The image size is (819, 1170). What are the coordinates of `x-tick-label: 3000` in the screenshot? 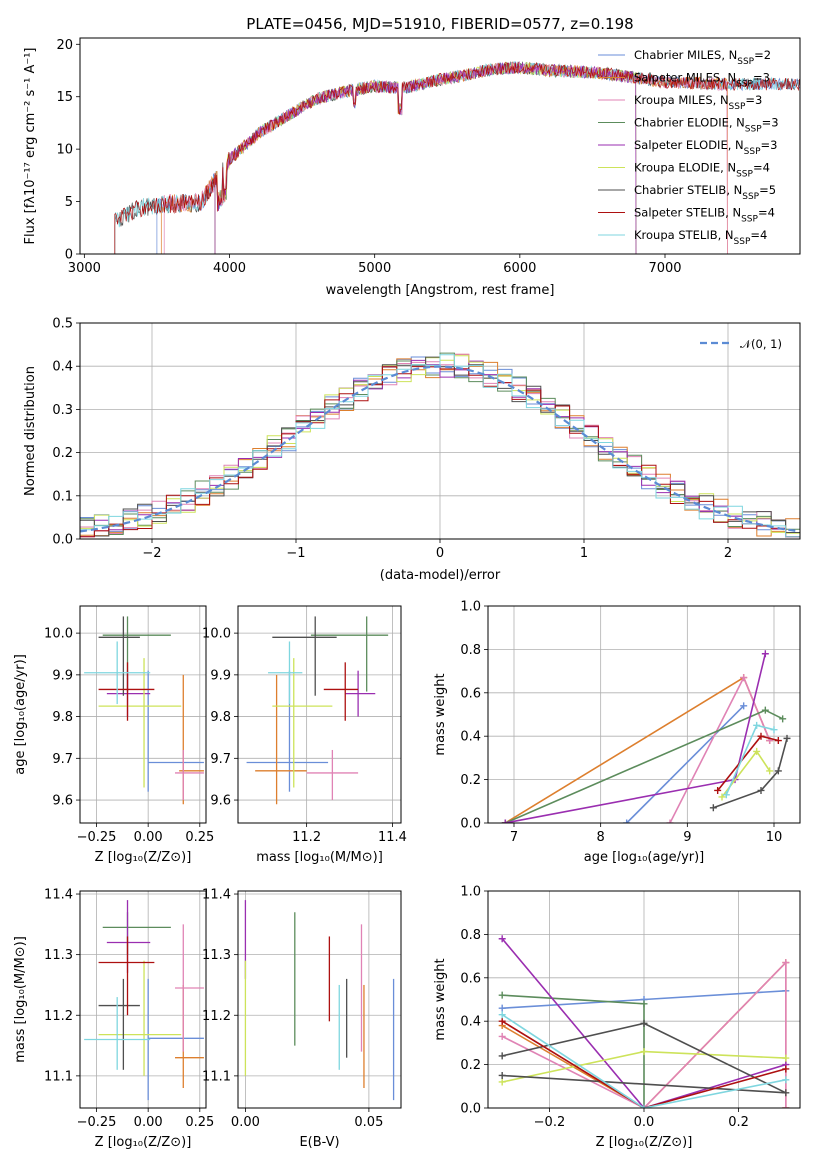 It's located at (84, 268).